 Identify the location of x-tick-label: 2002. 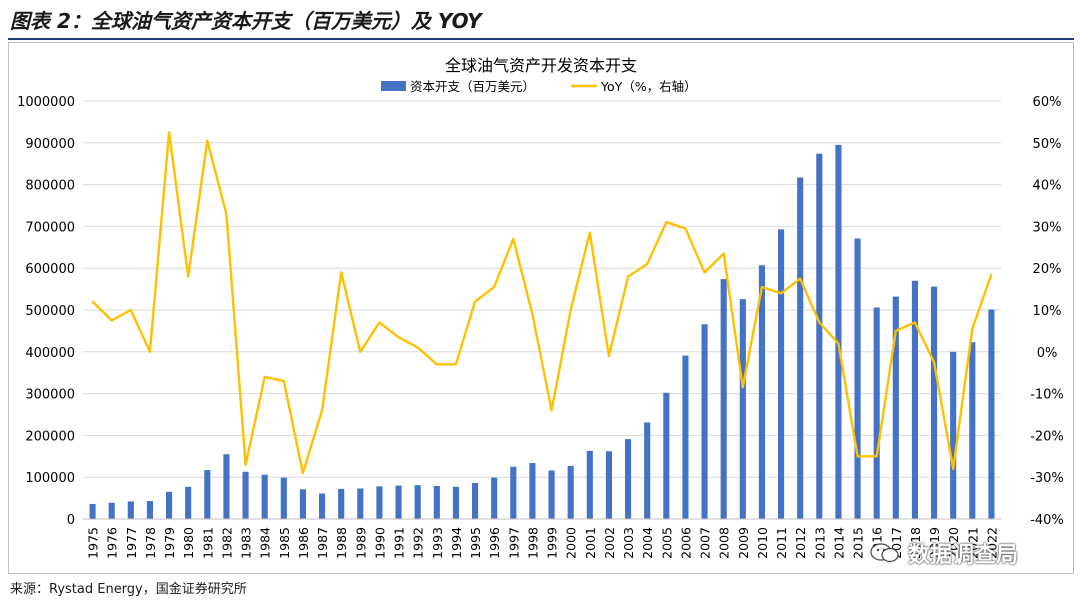
(609, 543).